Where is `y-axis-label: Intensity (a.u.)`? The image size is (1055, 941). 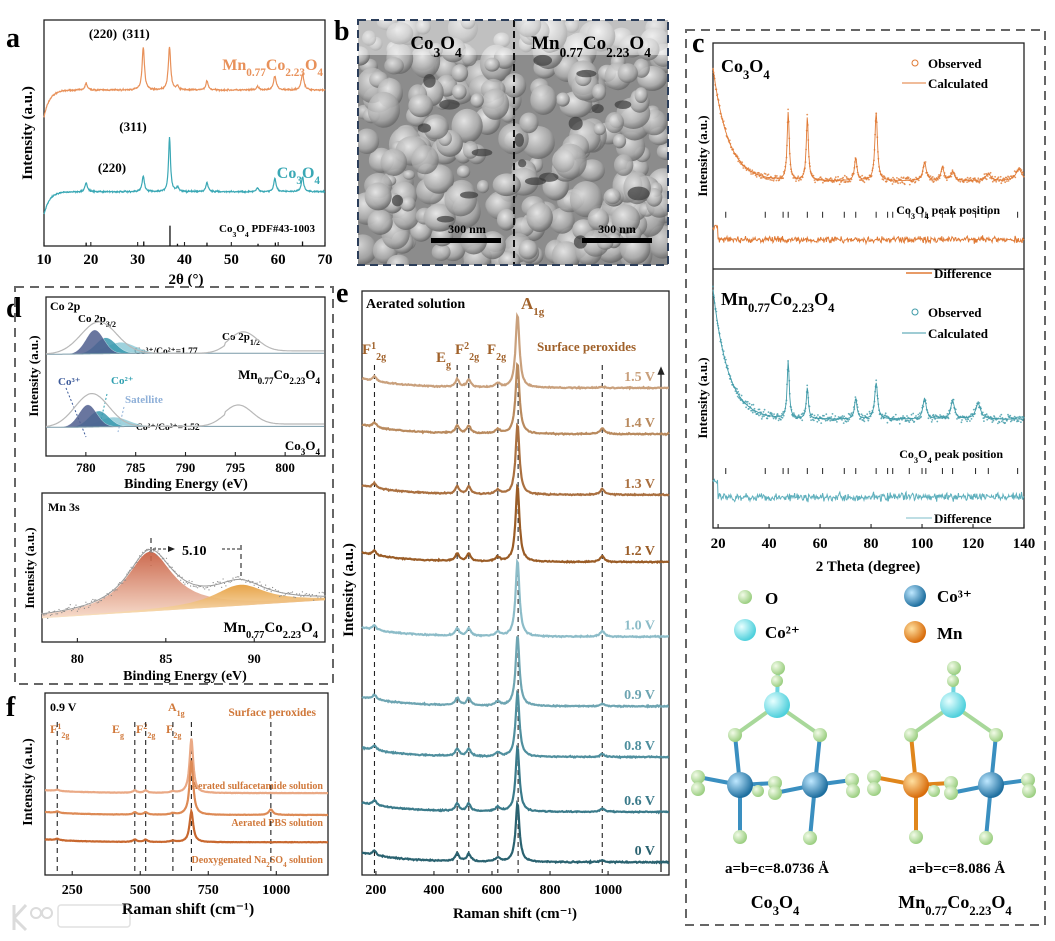
y-axis-label: Intensity (a.u.) is located at coordinates (28, 782).